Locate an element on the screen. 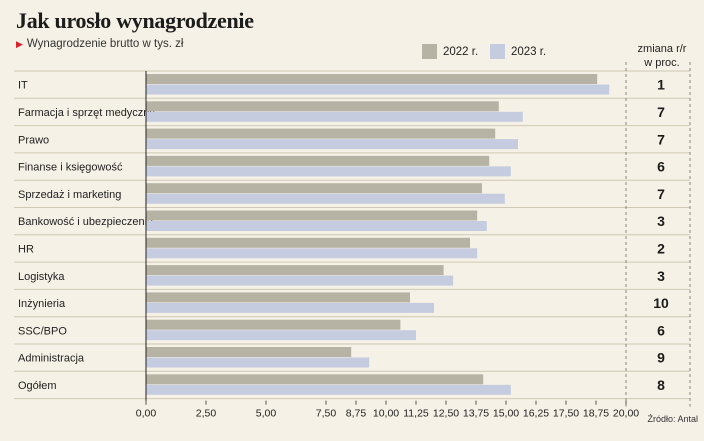 The image size is (704, 441). x-tick-label: 7,50 is located at coordinates (326, 414).